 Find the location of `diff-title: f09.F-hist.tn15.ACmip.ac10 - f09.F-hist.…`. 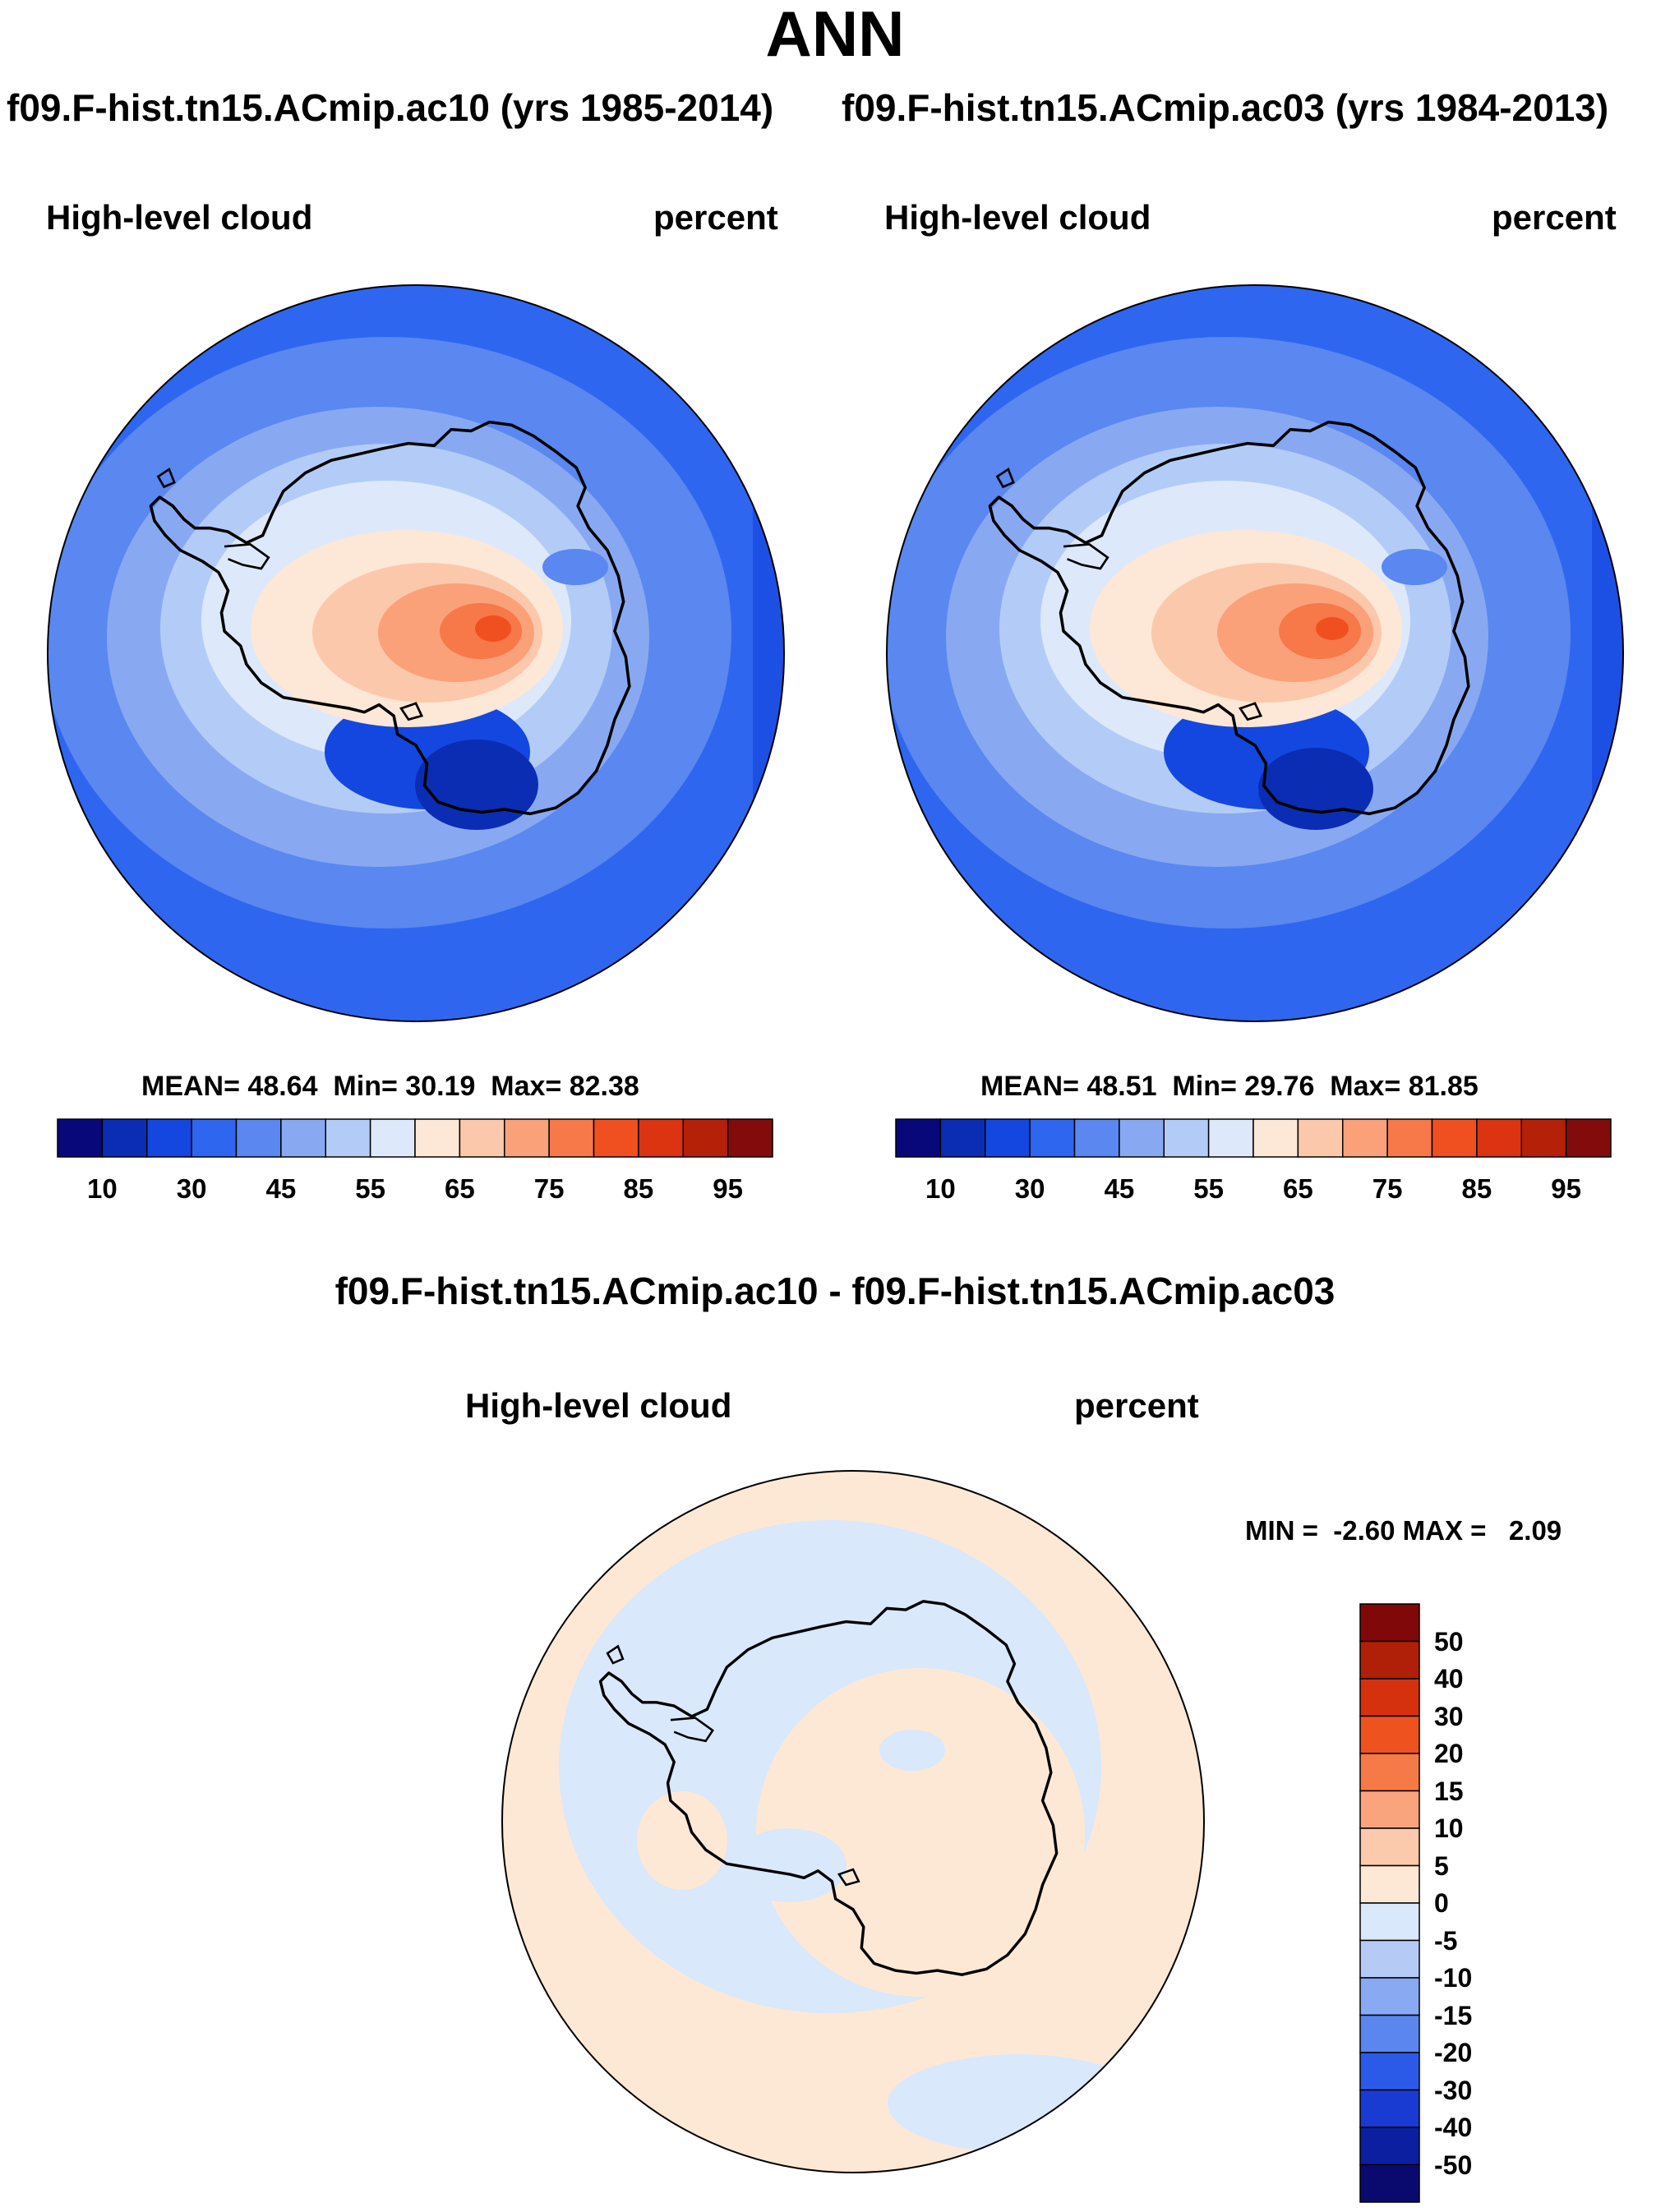

diff-title: f09.F-hist.tn15.ACmip.ac10 - f09.F-hist.… is located at coordinates (835, 1291).